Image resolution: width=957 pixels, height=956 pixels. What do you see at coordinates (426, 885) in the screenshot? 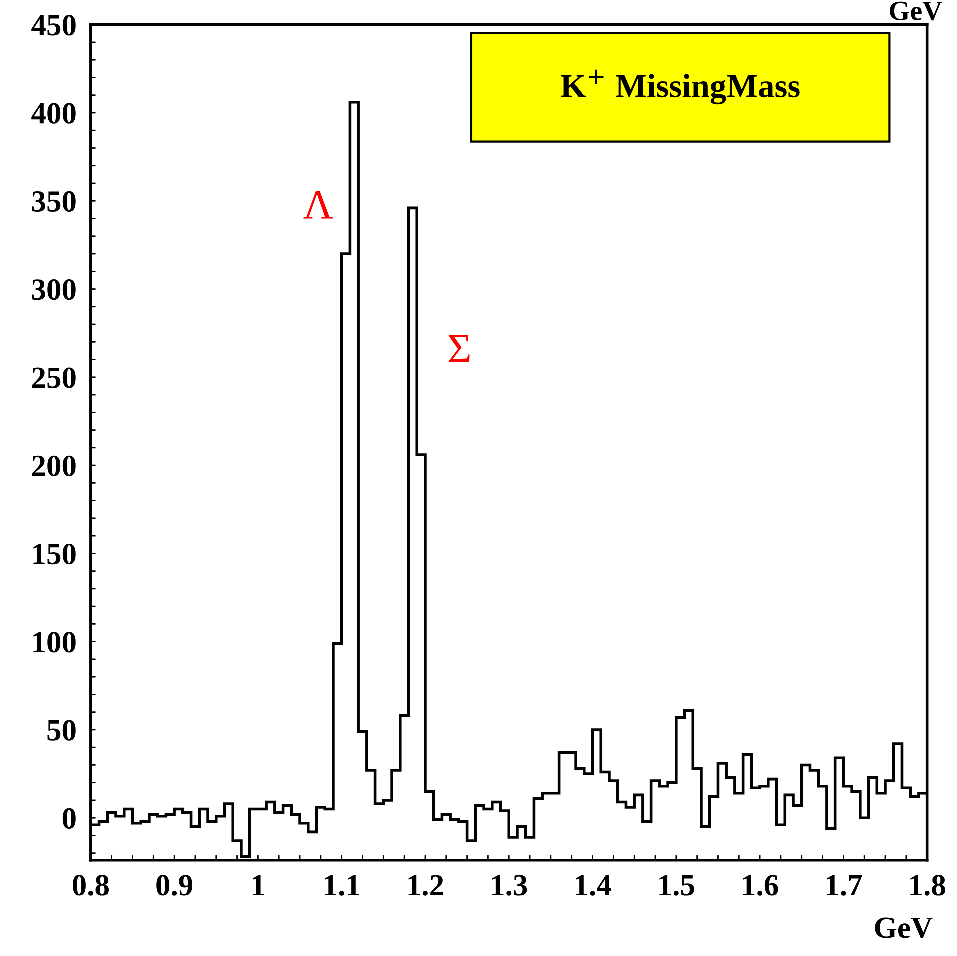
I see `x-tick-label: 1.2` at bounding box center [426, 885].